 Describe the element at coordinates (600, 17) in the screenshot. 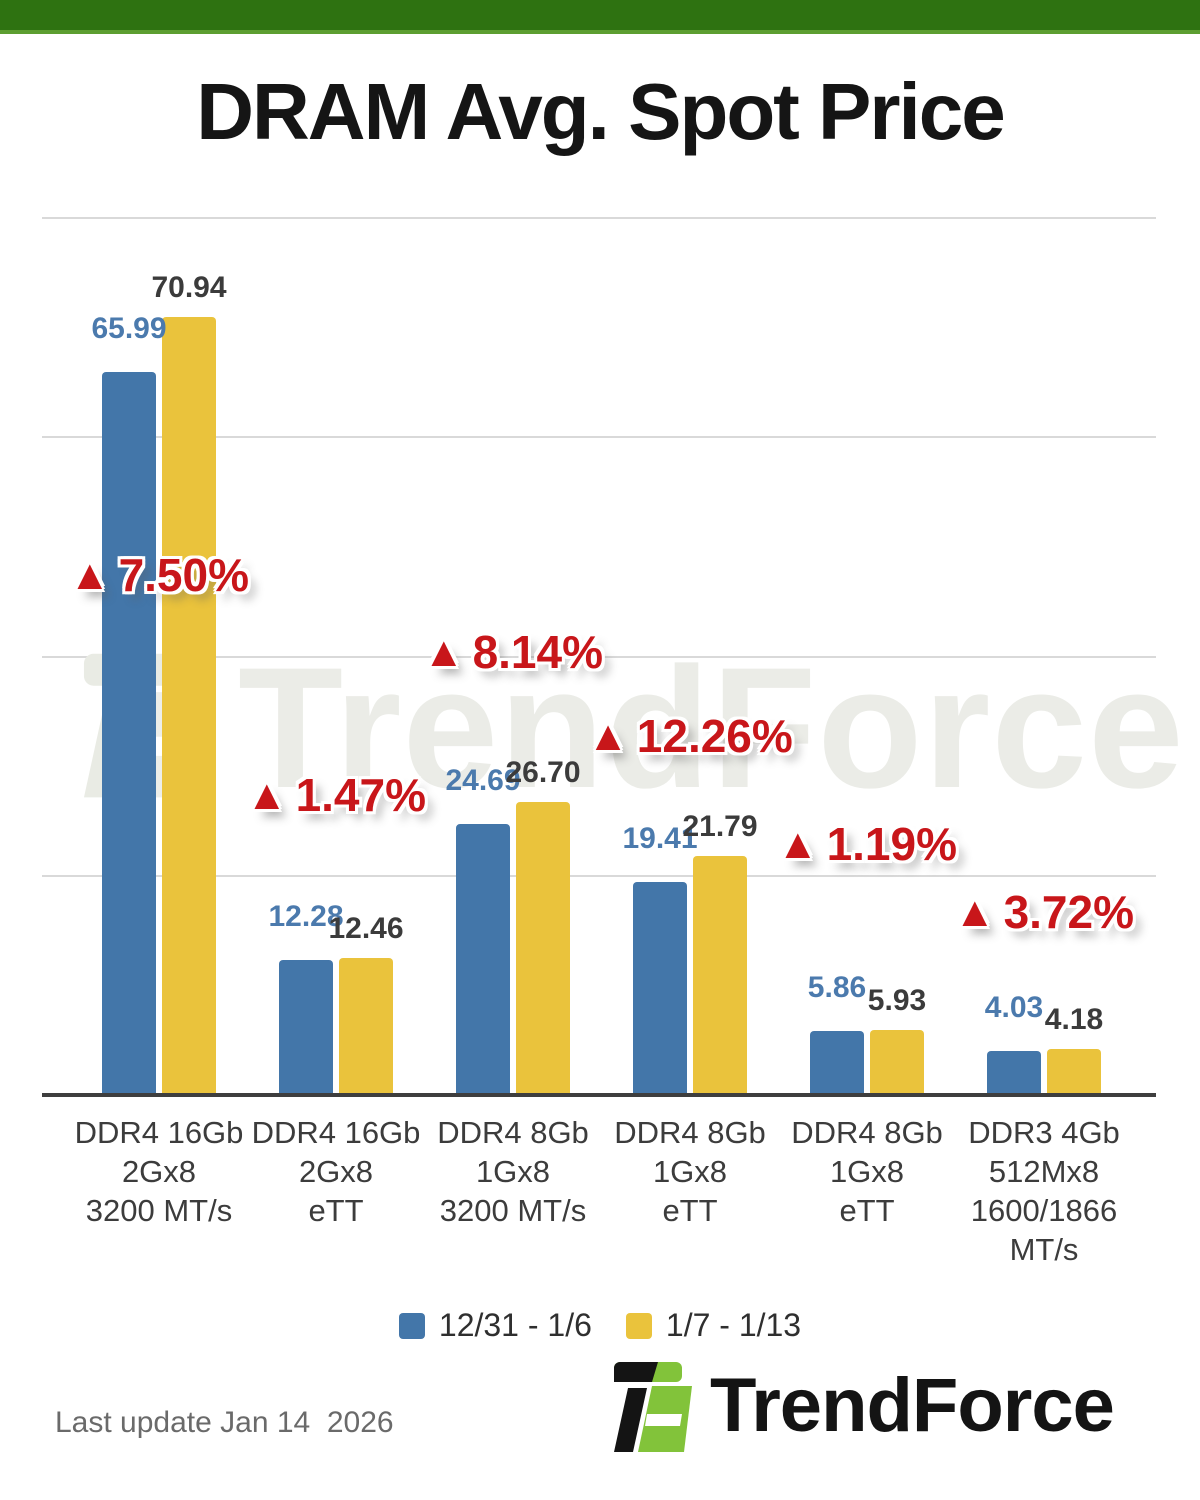

I see `header-accent-bar` at that location.